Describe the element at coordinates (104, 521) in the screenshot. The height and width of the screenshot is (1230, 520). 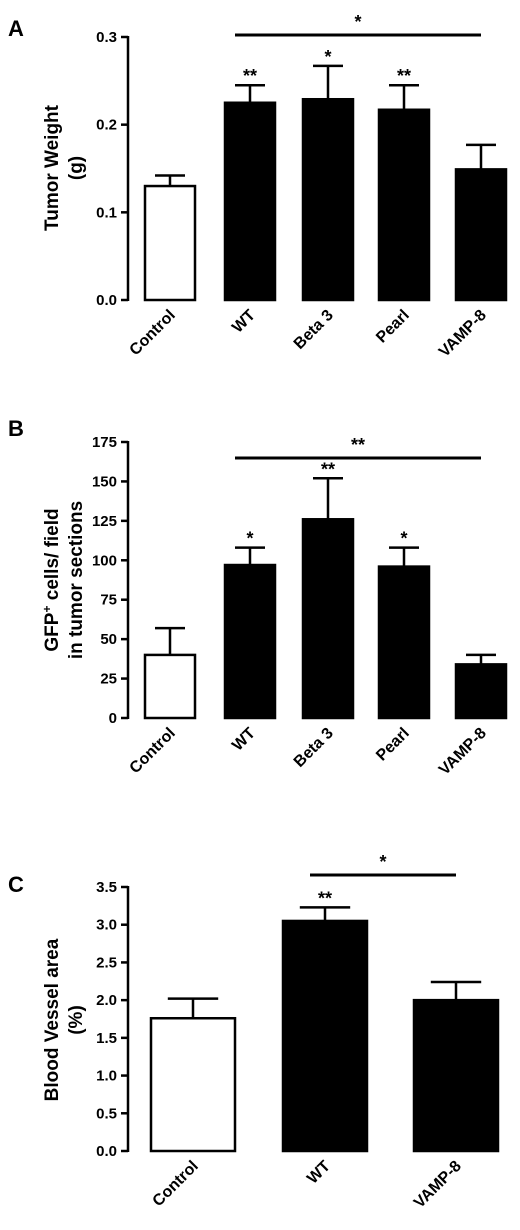
I see `y-tick-label: 125` at that location.